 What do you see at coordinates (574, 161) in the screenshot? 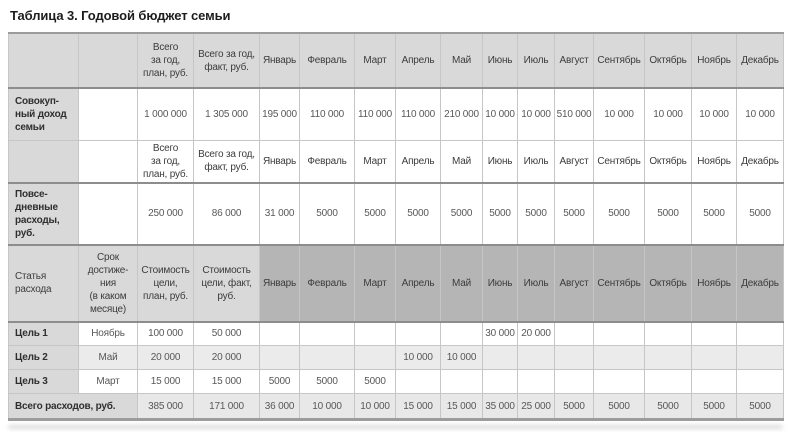
I see `month-header-cell: Август` at bounding box center [574, 161].